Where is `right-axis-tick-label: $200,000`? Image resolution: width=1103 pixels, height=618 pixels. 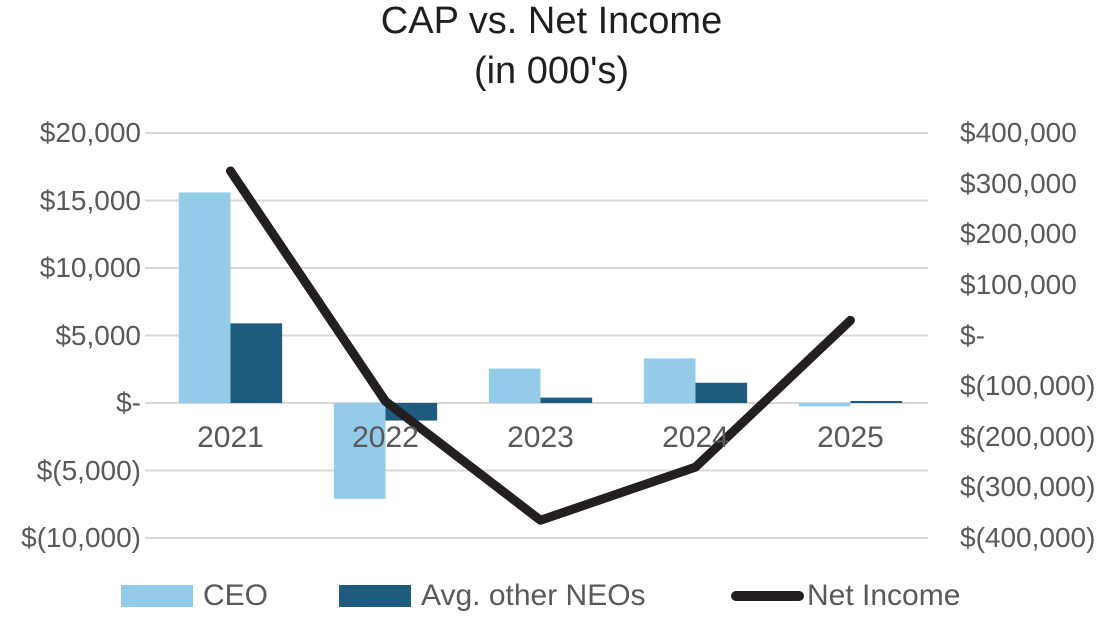
right-axis-tick-label: $200,000 is located at coordinates (1018, 234).